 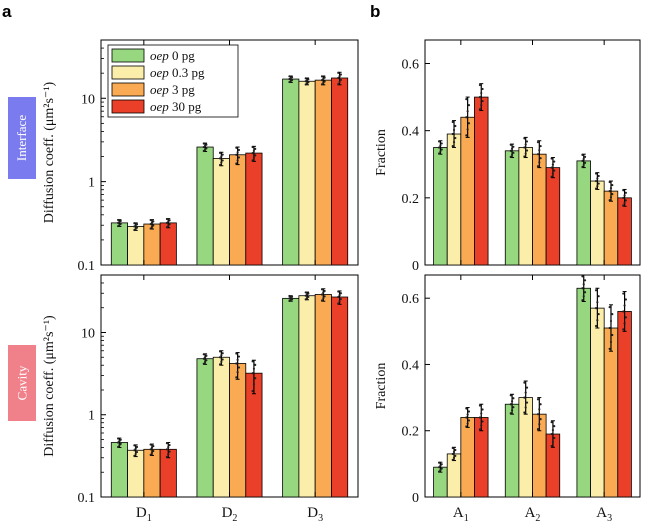 I want to click on bar-A3-s2, so click(x=611, y=412).